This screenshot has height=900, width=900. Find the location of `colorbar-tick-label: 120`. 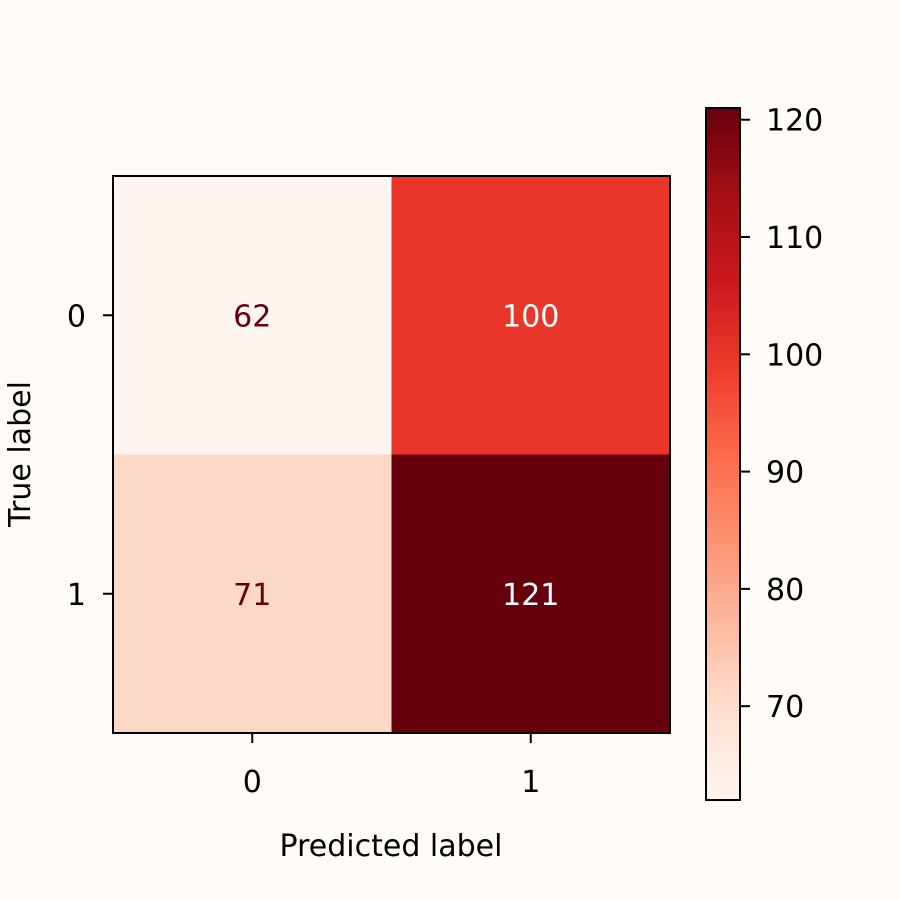

colorbar-tick-label: 120 is located at coordinates (794, 121).